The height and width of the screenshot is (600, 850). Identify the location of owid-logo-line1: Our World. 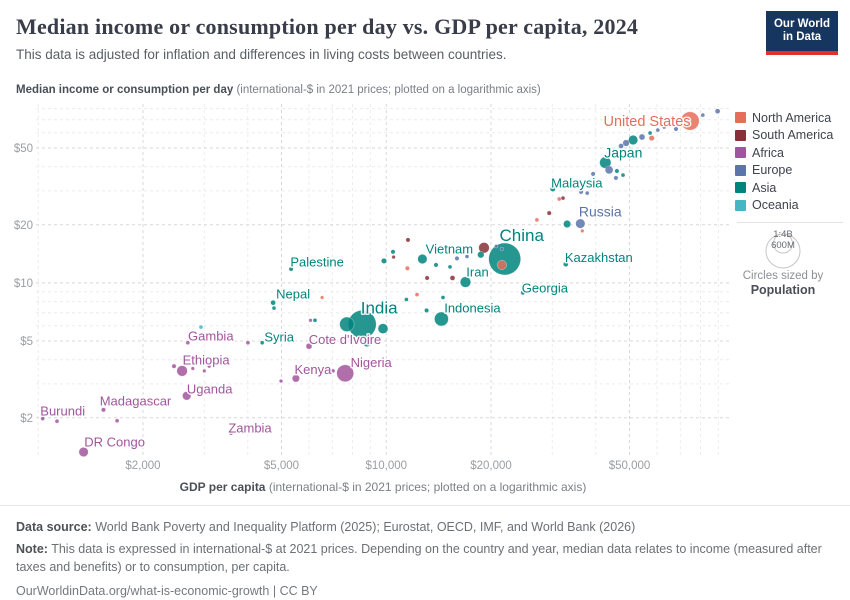
(801, 23).